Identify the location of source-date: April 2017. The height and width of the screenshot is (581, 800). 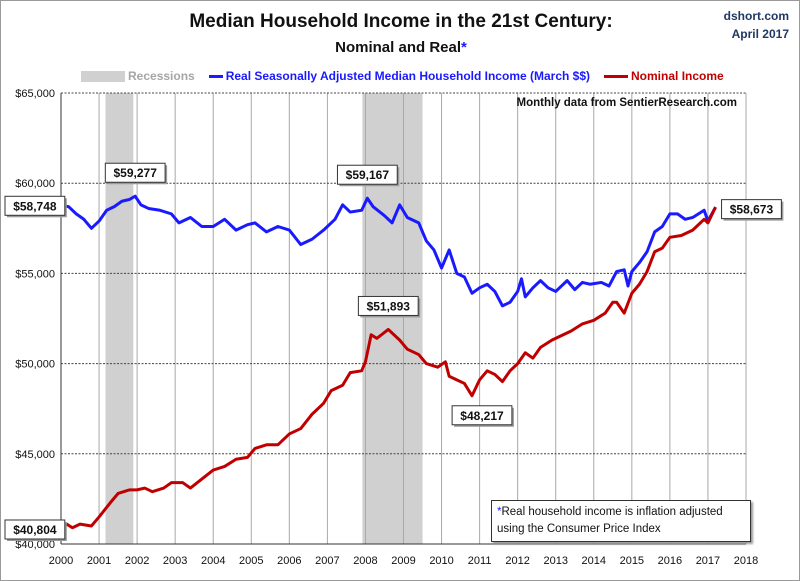
(760, 34).